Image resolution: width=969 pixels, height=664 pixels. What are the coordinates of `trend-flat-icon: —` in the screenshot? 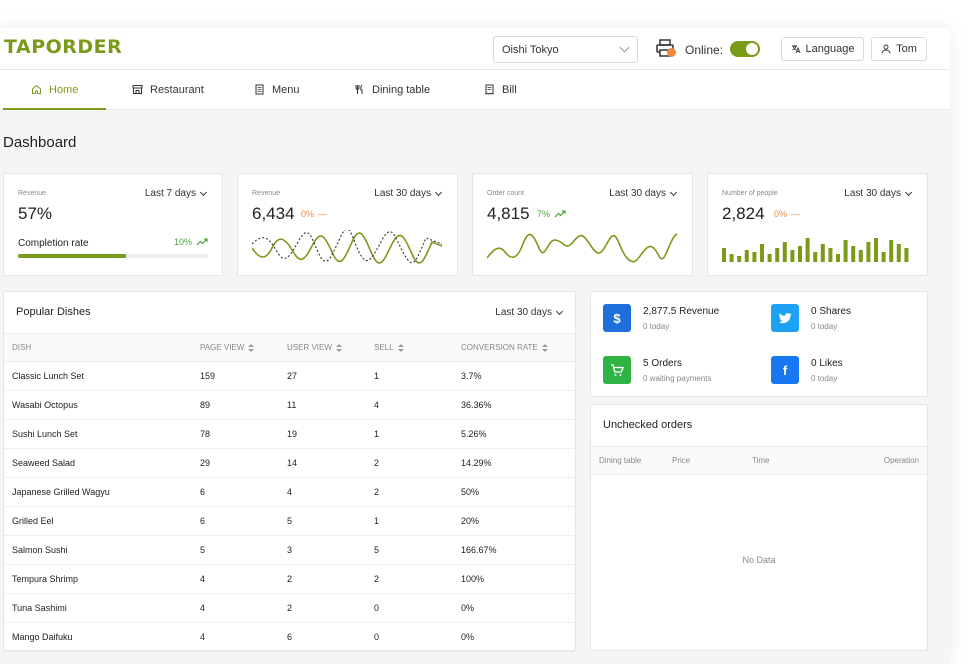 It's located at (796, 214).